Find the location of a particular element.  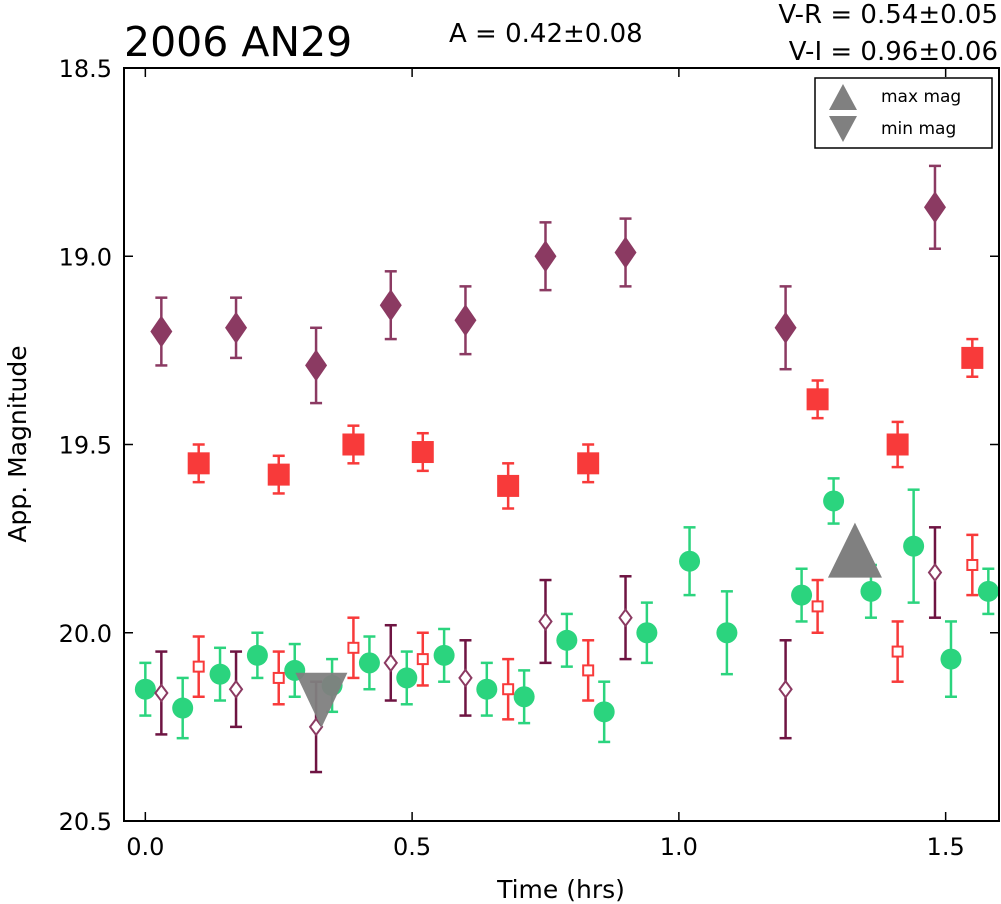

x-tick-label: 1.5 is located at coordinates (946, 847).